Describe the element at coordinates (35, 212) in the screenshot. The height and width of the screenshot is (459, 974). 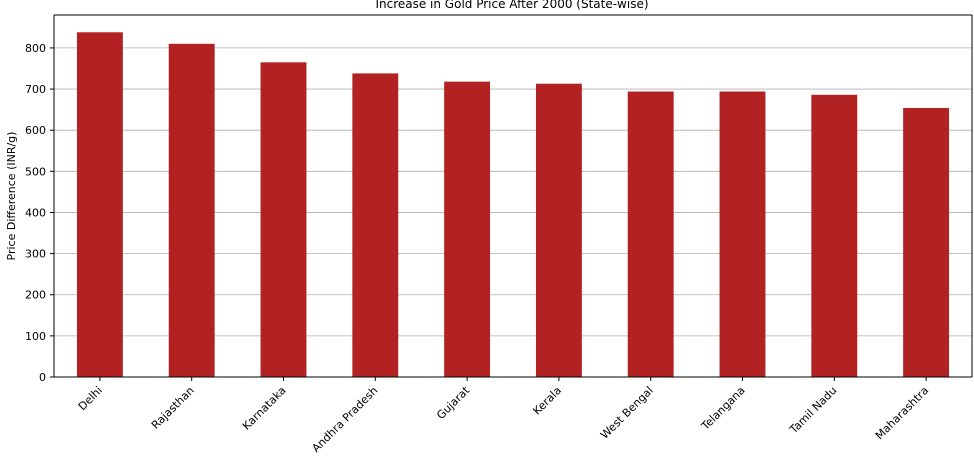
I see `y-tick-label: 400` at that location.